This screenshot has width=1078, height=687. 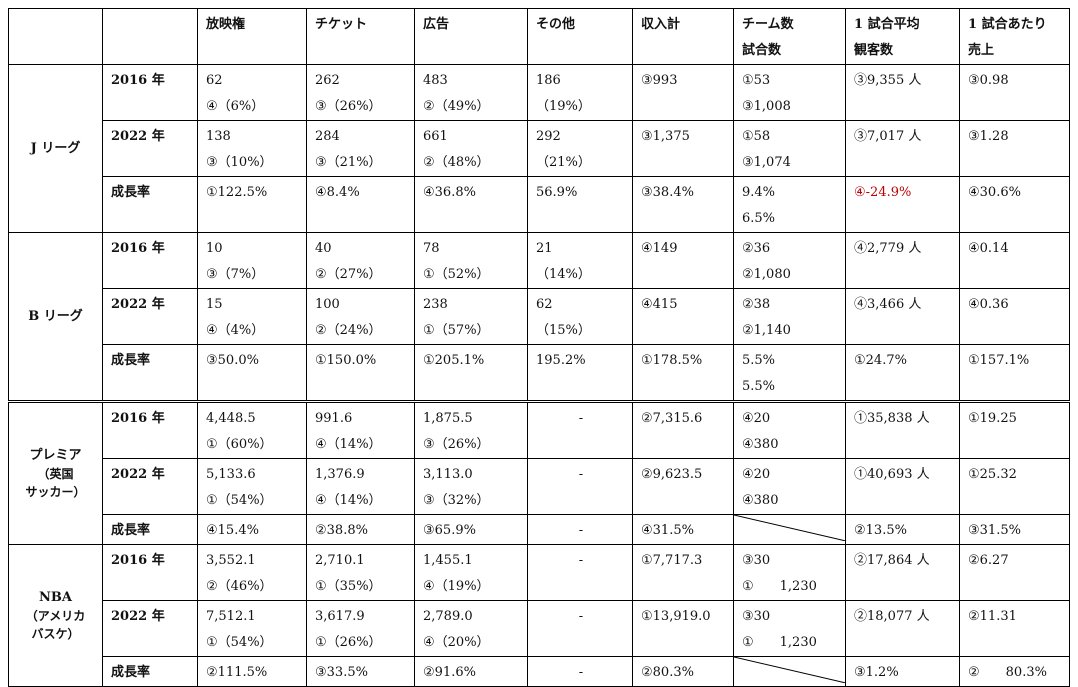 What do you see at coordinates (471, 260) in the screenshot?
I see `advertising-cell: 78 ①（52%）` at bounding box center [471, 260].